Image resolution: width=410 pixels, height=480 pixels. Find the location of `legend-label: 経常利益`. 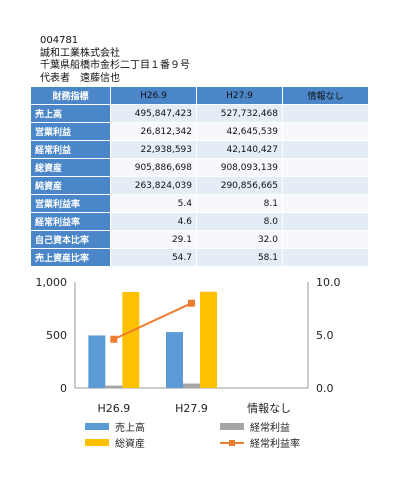

legend-label: 経常利益 is located at coordinates (270, 427).